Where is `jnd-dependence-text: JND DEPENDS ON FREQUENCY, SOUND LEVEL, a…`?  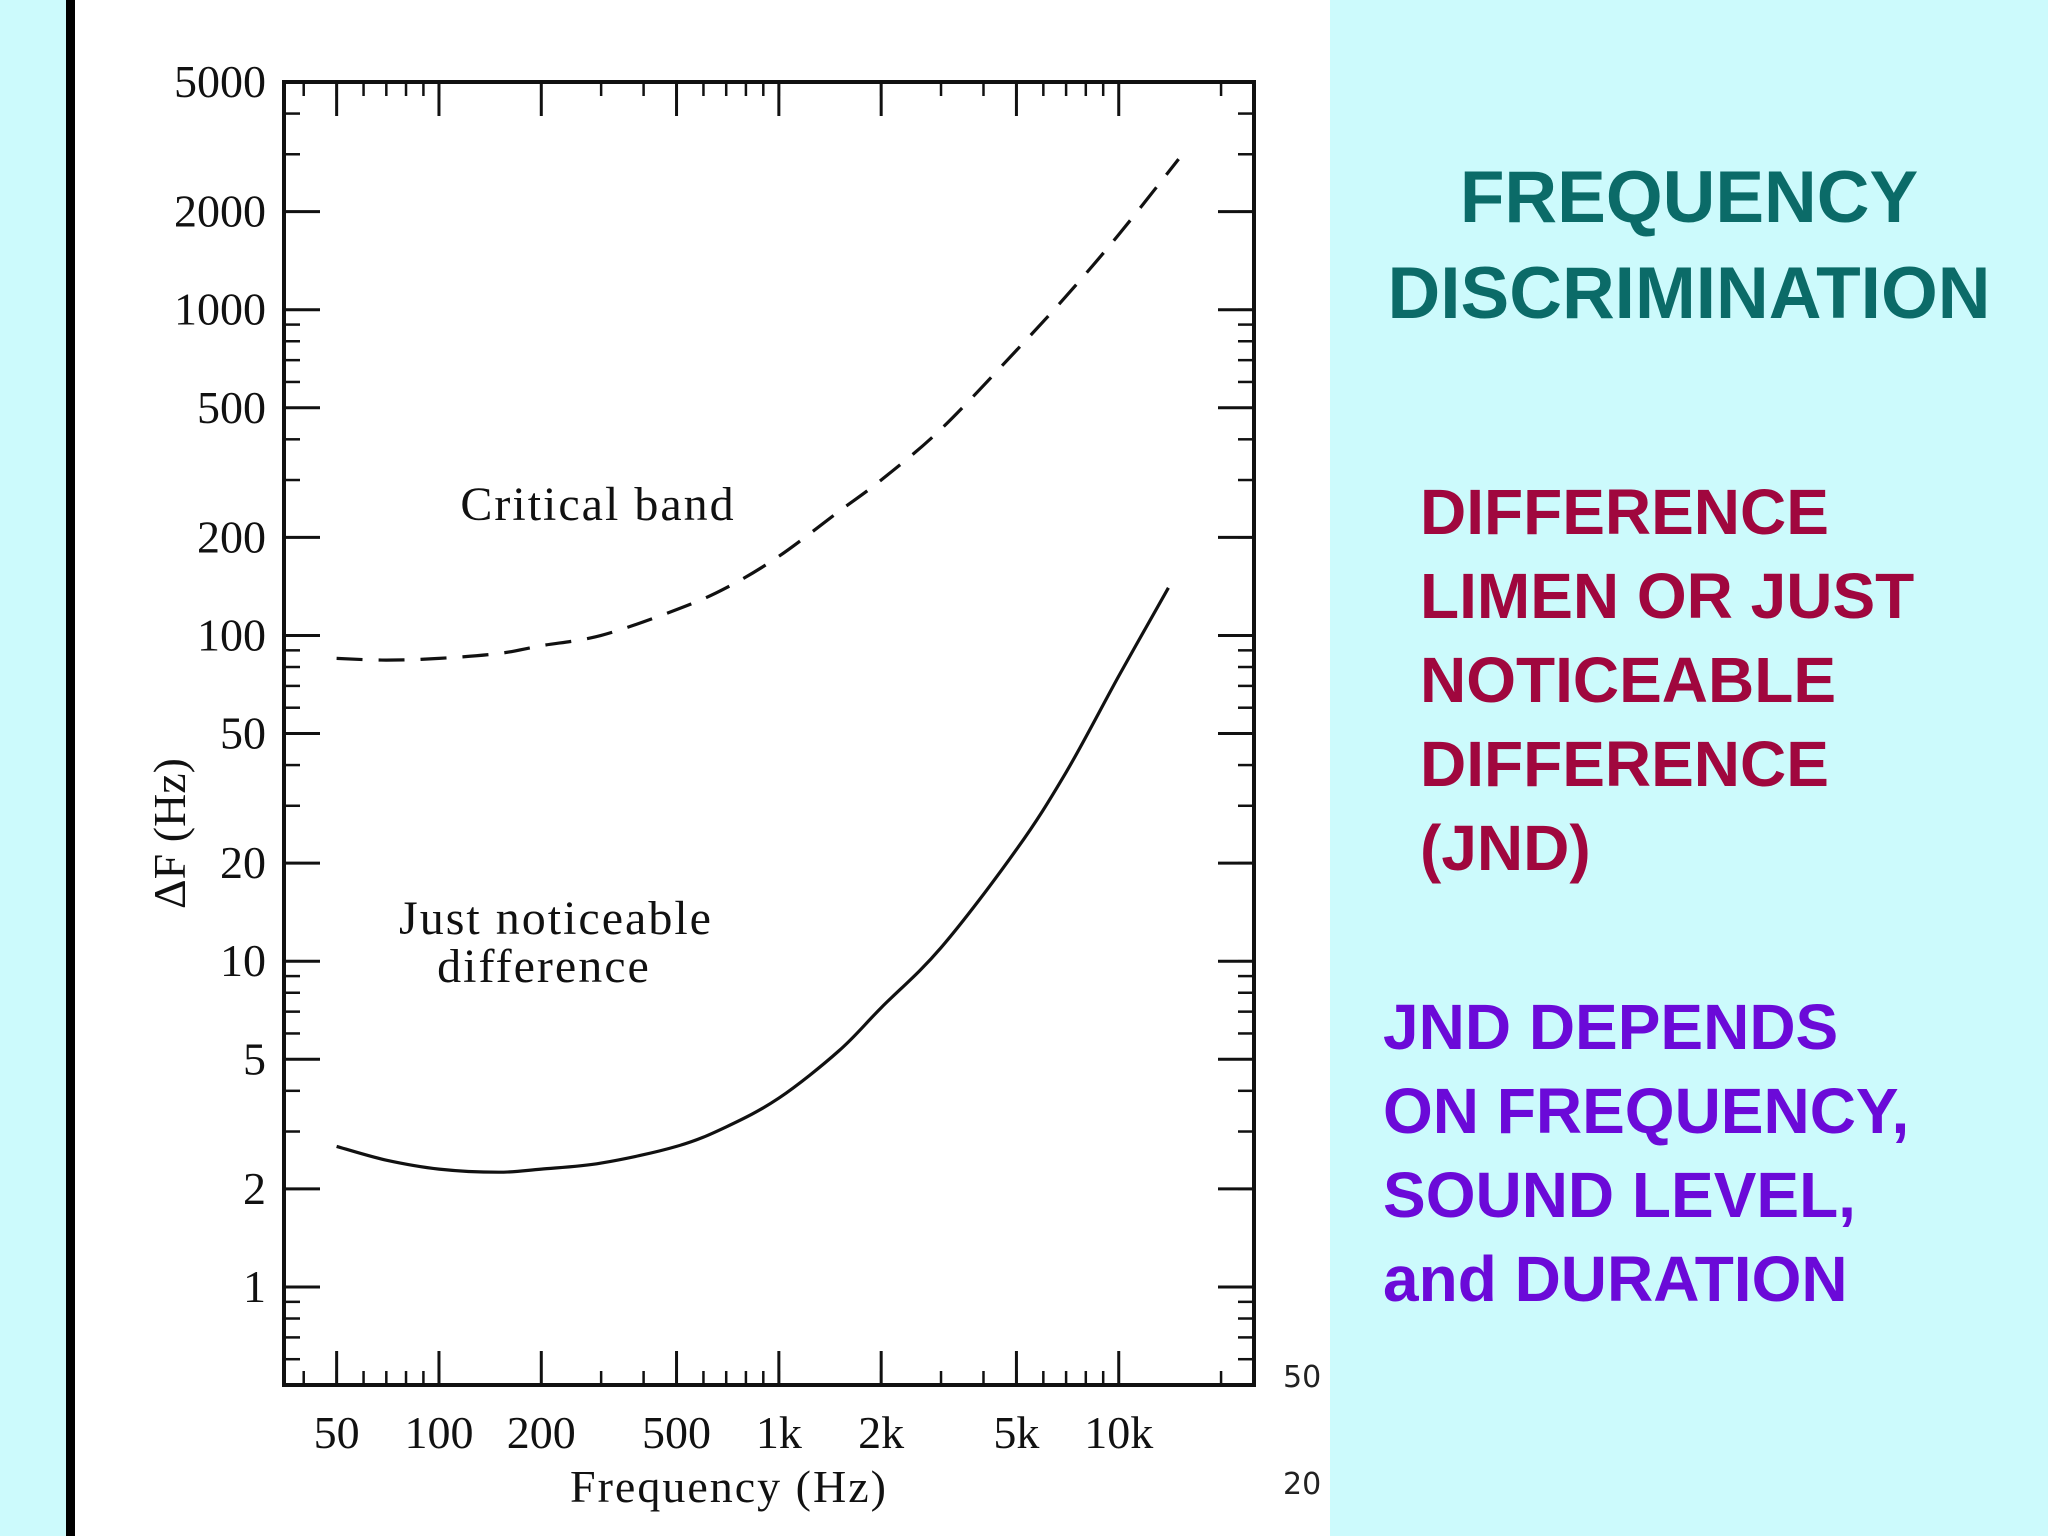 jnd-dependence-text: JND DEPENDS ON FREQUENCY, SOUND LEVEL, a… is located at coordinates (1703, 1153).